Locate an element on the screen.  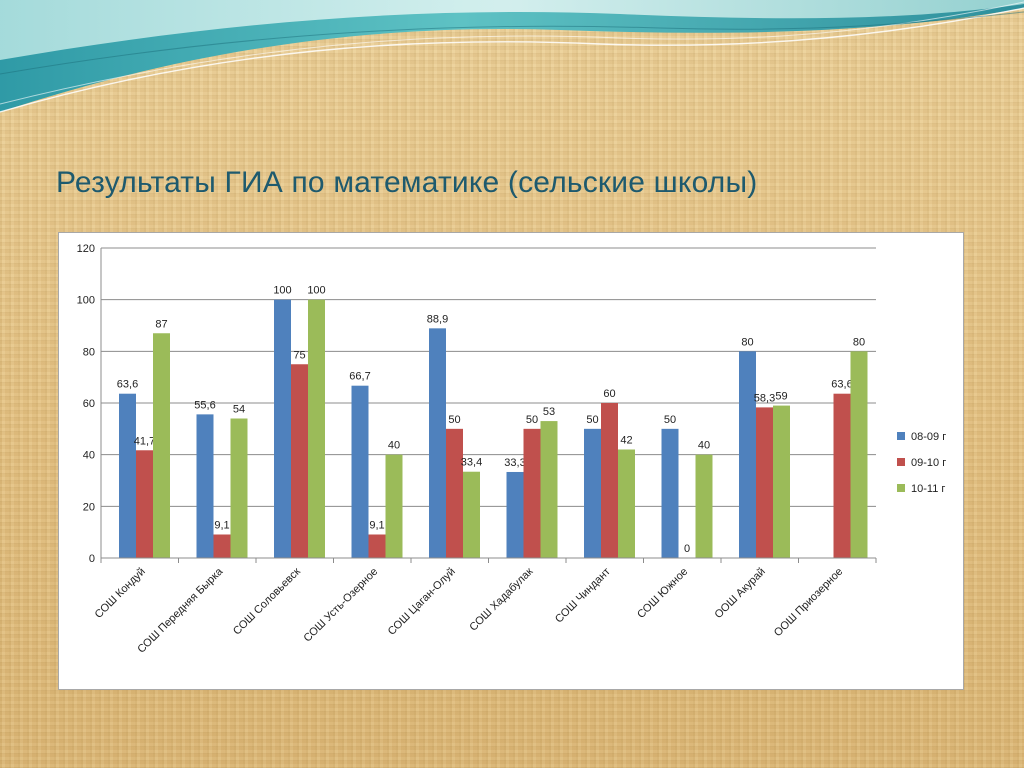
y-tick-label: 0 is located at coordinates (92, 559).